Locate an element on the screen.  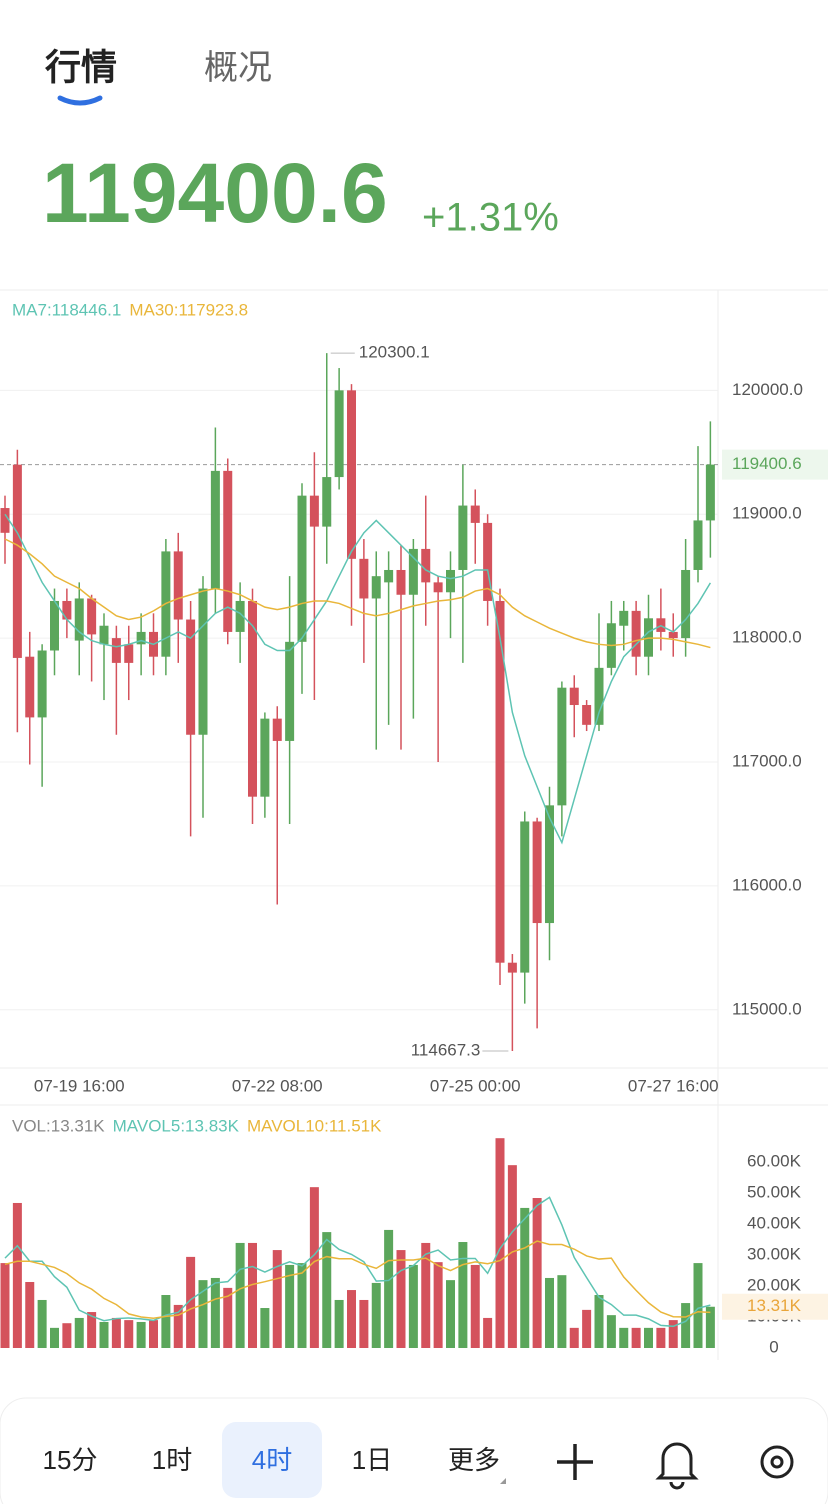
interval-button: 4时 is located at coordinates (272, 1460).